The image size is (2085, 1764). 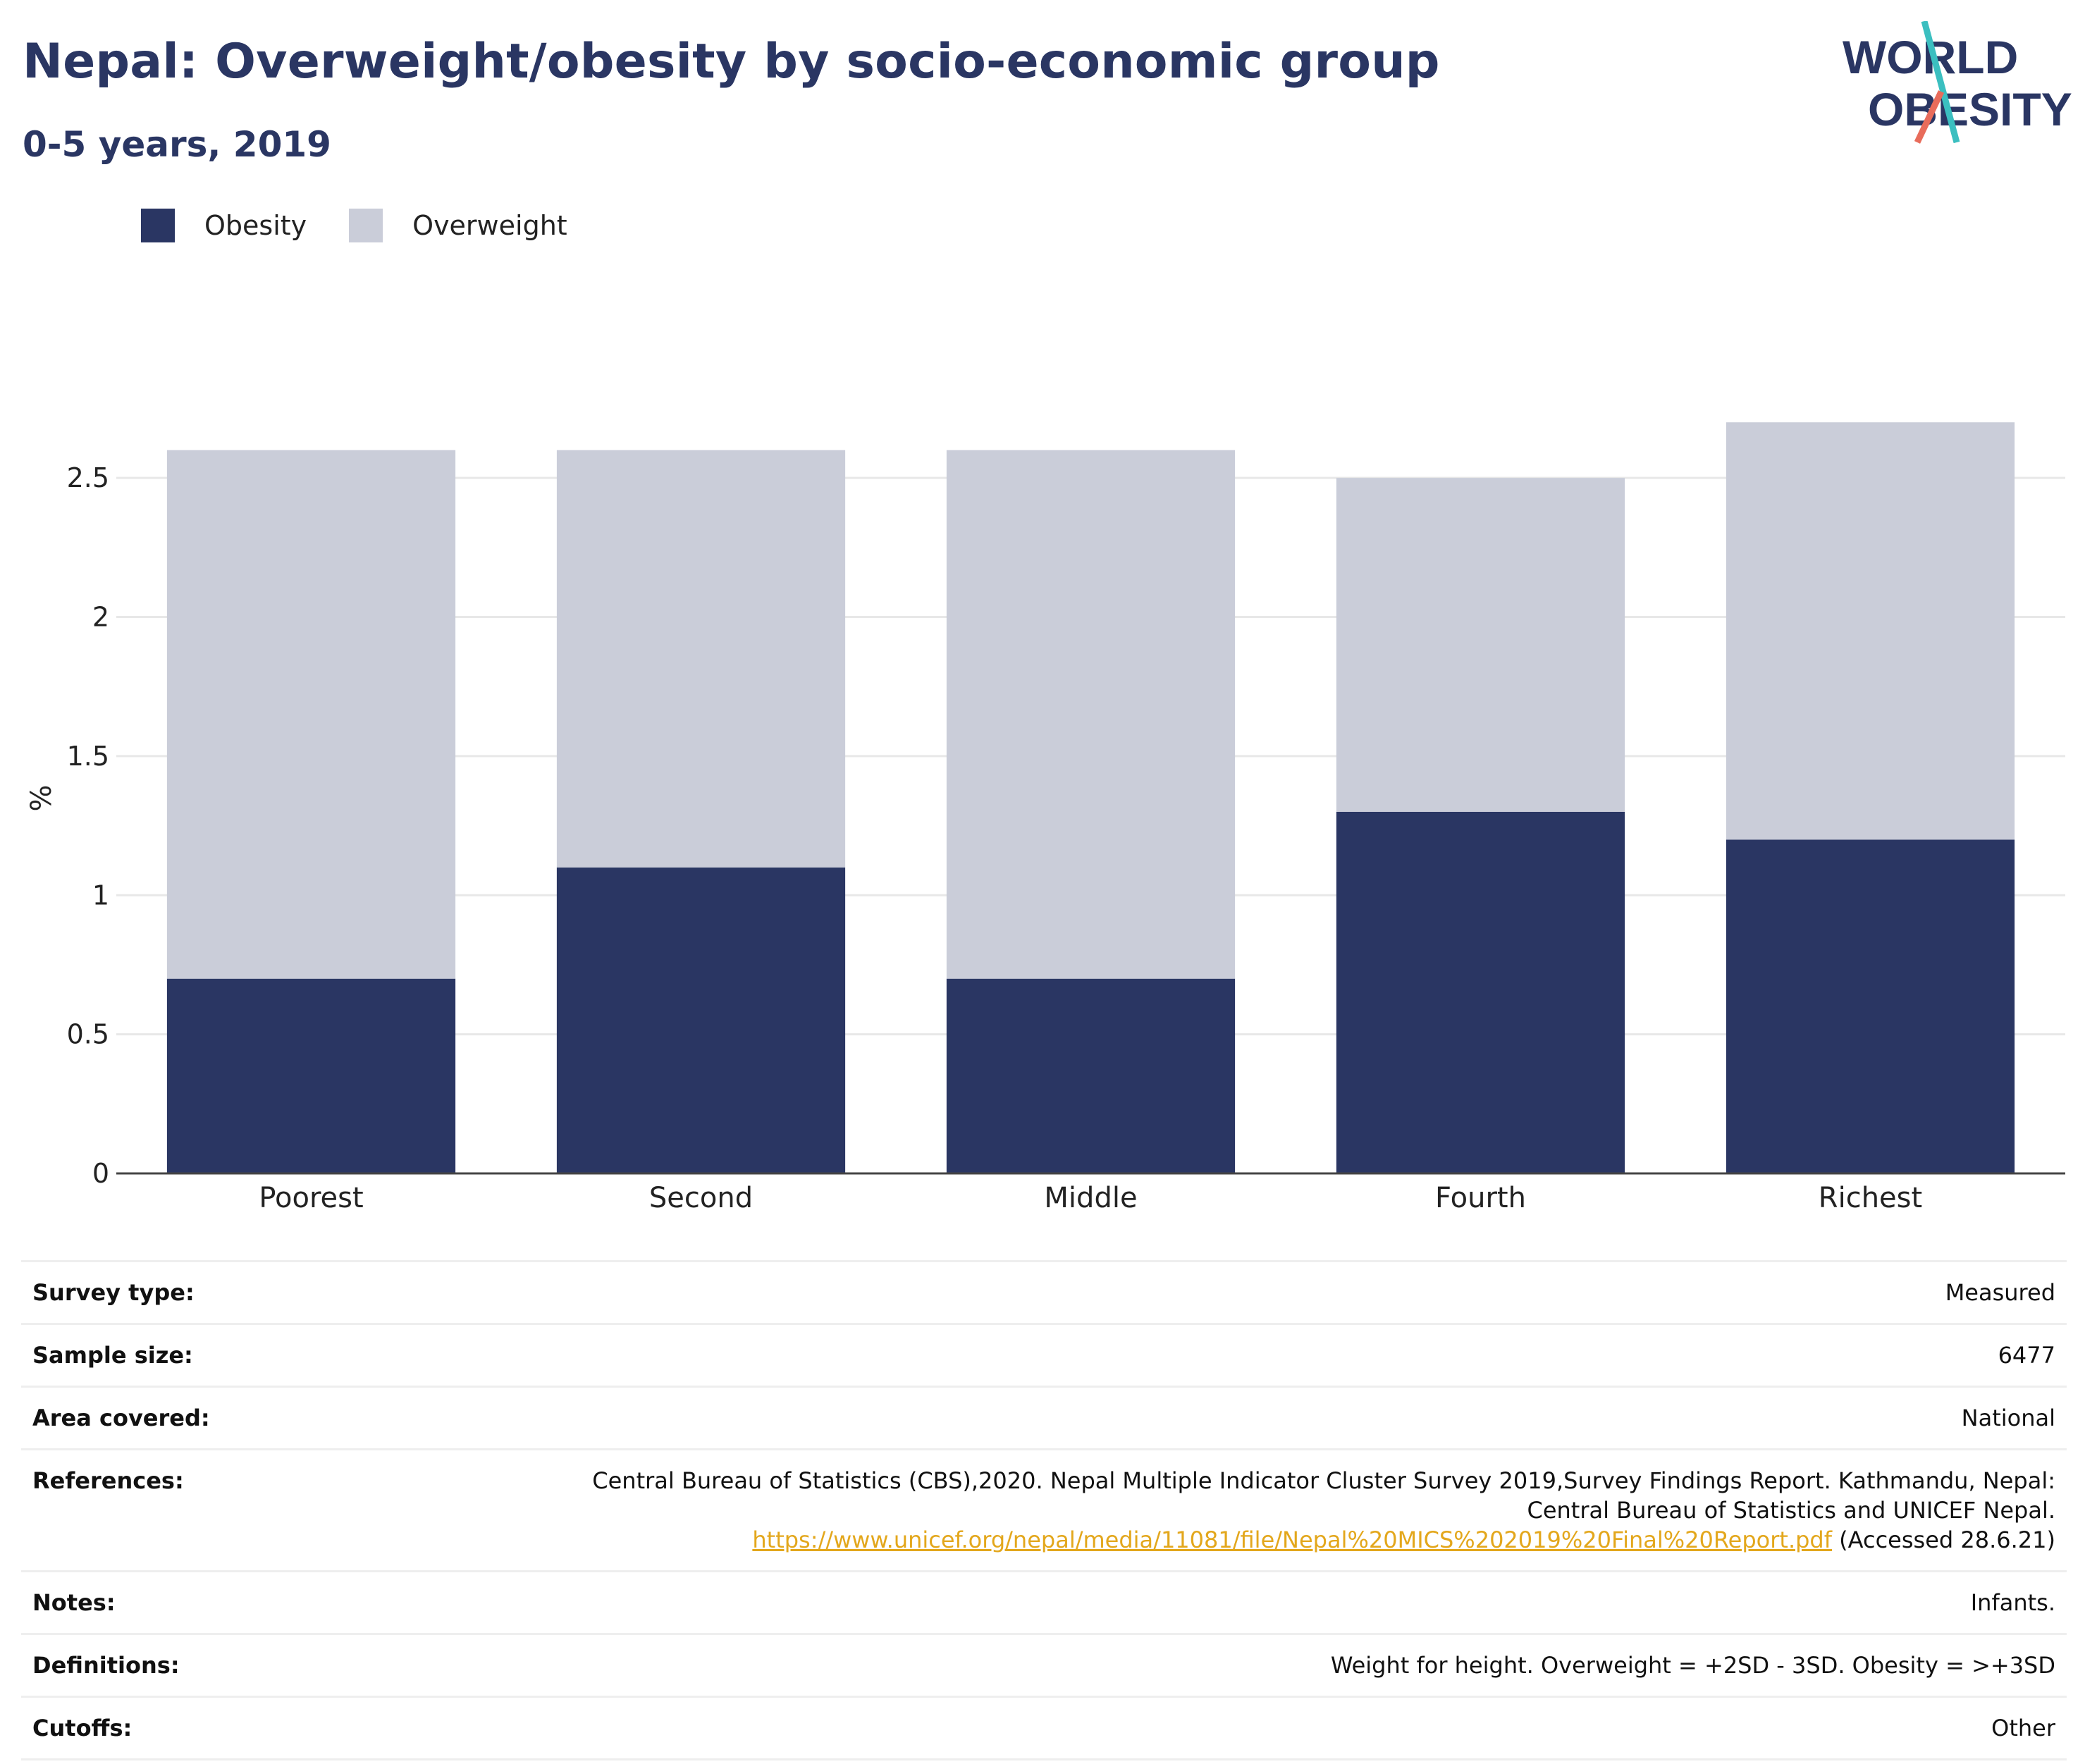 What do you see at coordinates (1957, 82) in the screenshot?
I see `world-obesity-logo: WORLD OBESITY` at bounding box center [1957, 82].